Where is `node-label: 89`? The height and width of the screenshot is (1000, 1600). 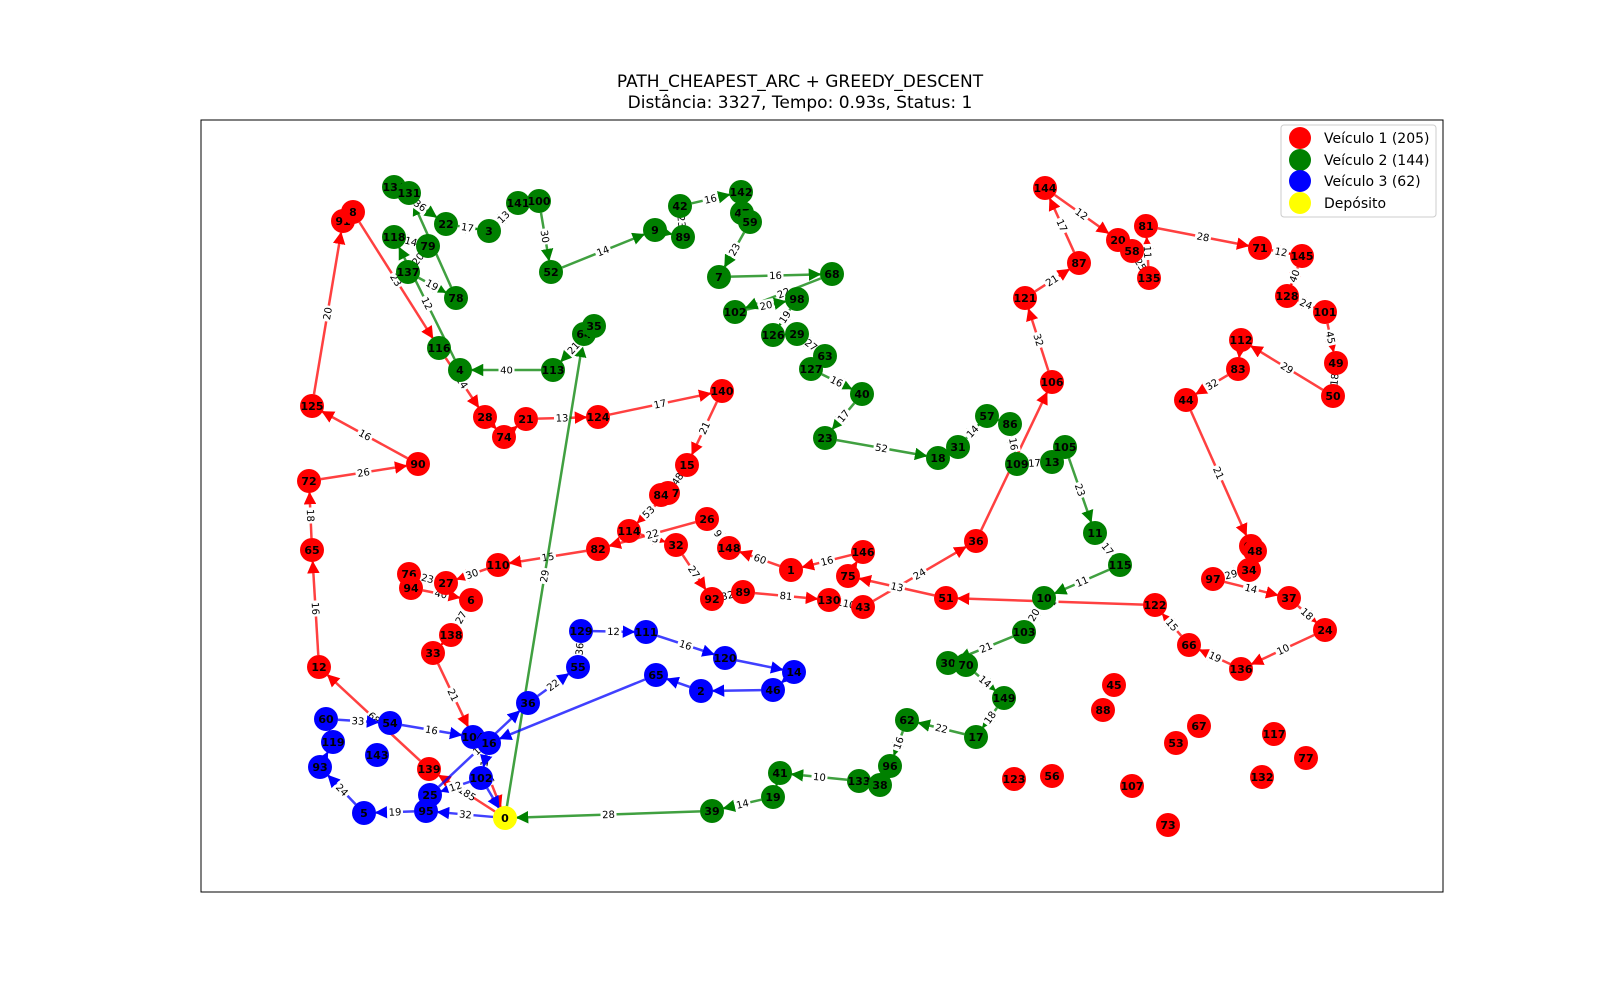
node-label: 89 is located at coordinates (682, 237).